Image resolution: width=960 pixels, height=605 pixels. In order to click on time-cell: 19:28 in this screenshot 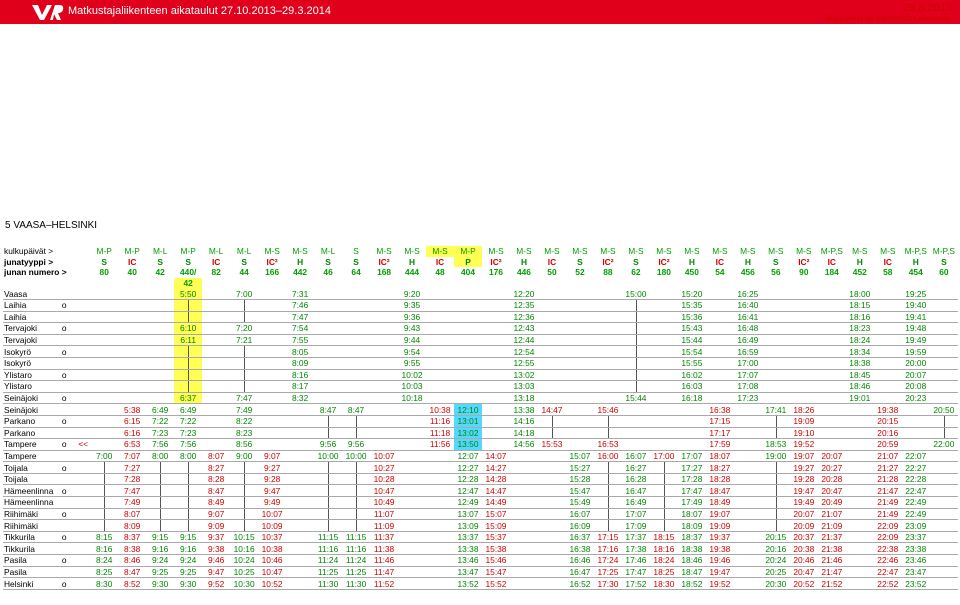, I will do `click(803, 479)`.